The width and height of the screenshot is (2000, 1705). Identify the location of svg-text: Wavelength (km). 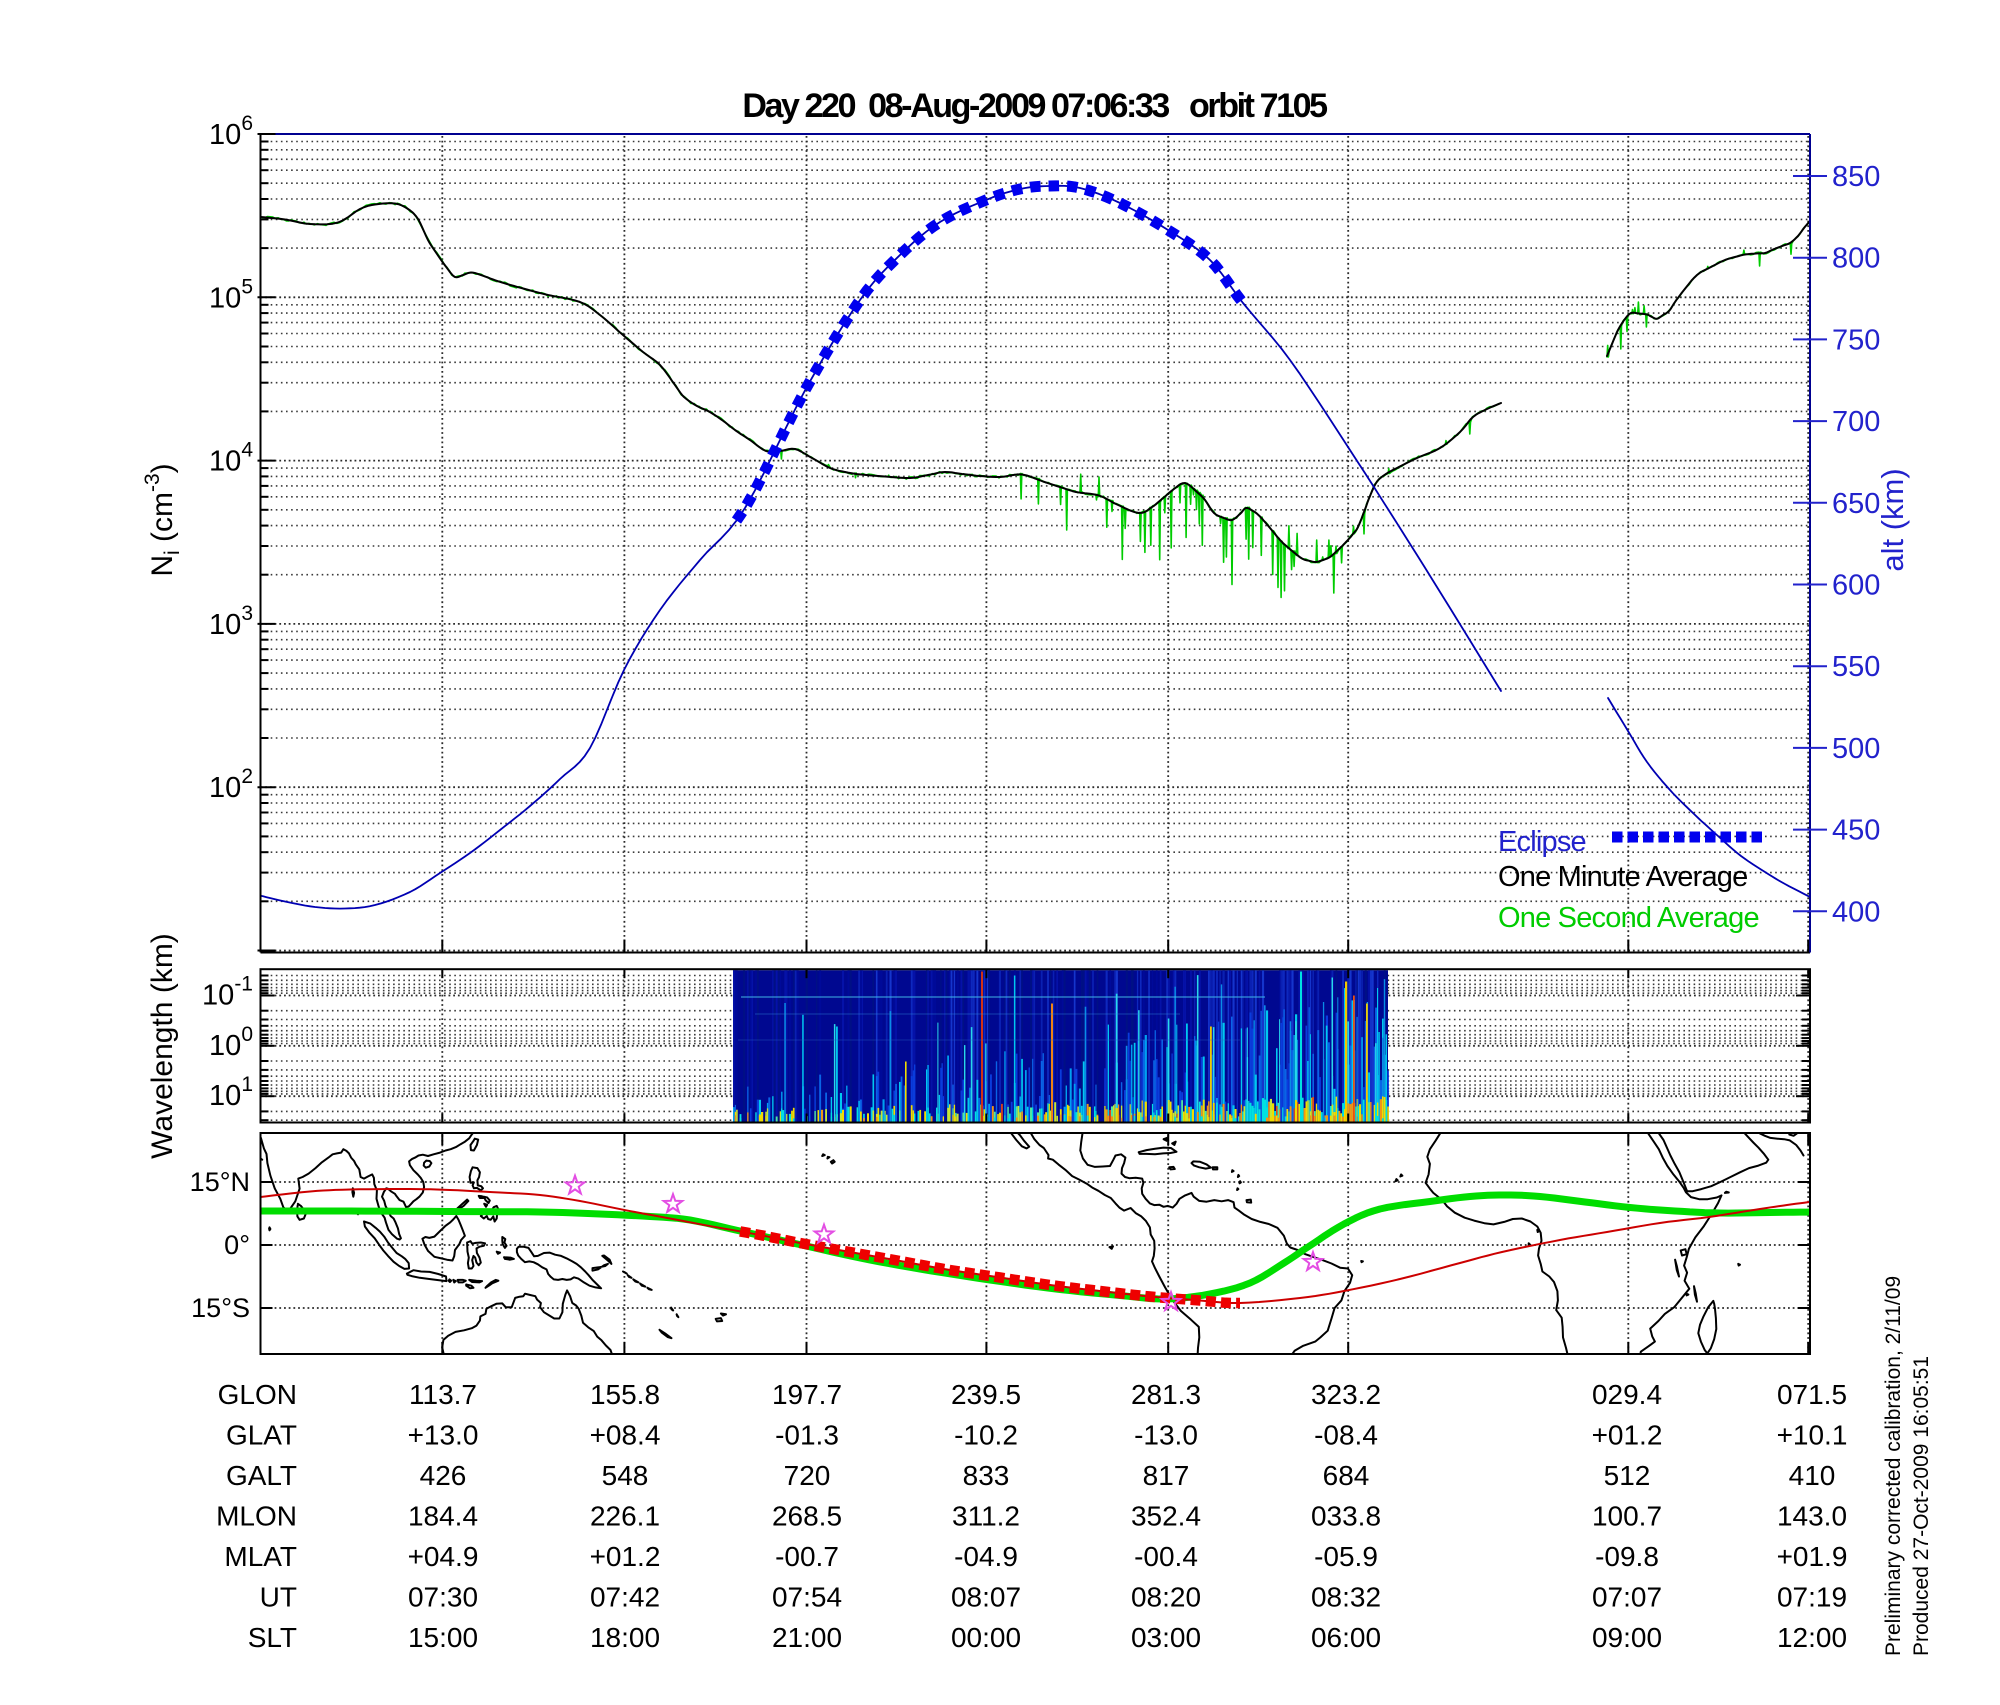
(162, 1046).